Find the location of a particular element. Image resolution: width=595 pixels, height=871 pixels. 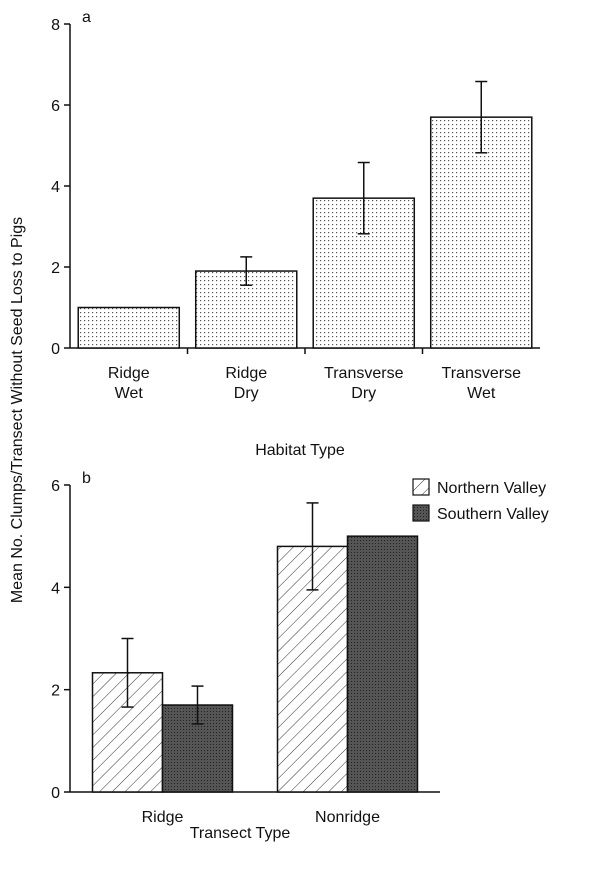

y-tick-label: 8 is located at coordinates (55, 25).